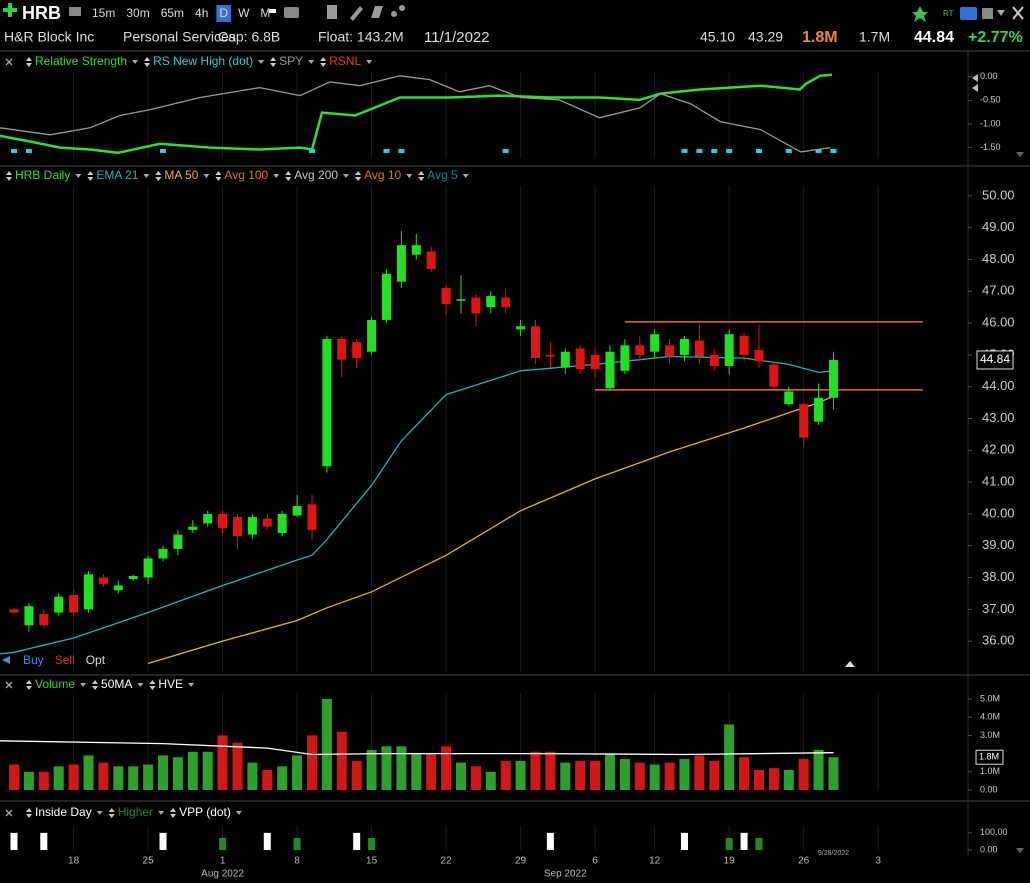  Describe the element at coordinates (103, 13) in the screenshot. I see `timeframe: 15m` at that location.